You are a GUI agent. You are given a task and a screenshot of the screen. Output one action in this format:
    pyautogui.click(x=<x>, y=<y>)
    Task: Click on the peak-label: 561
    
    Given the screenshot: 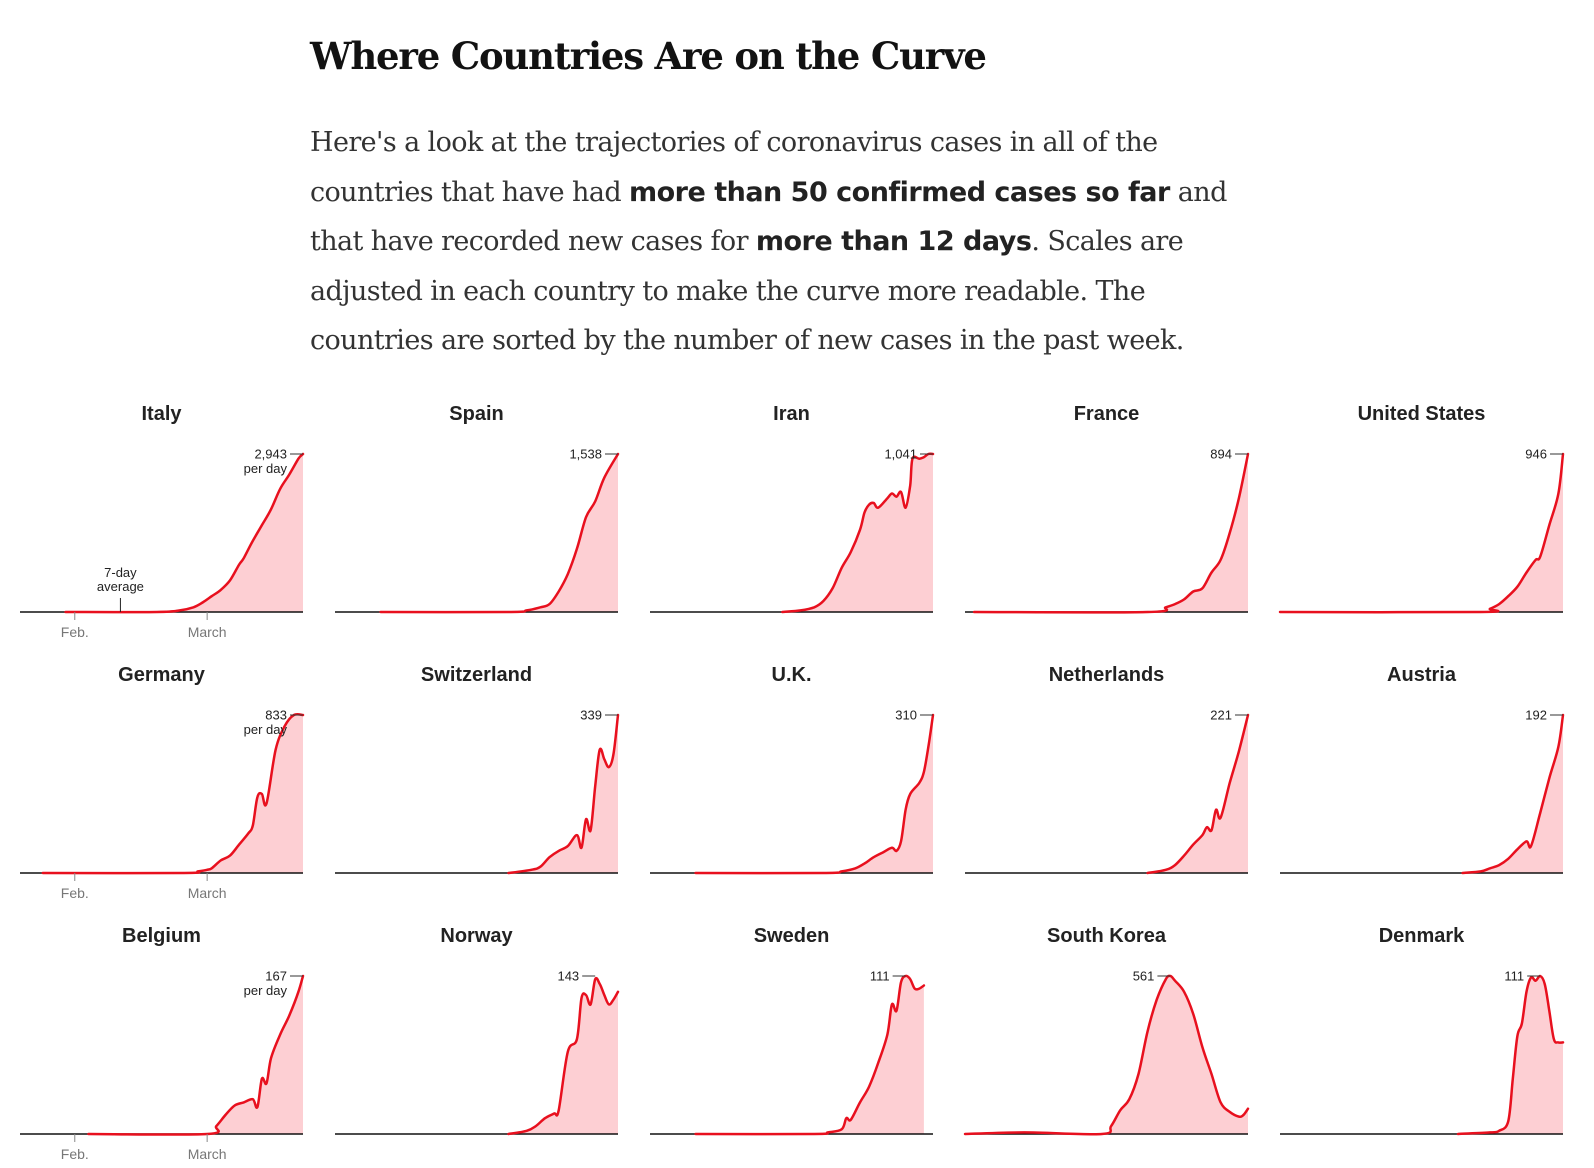 What is the action you would take?
    pyautogui.click(x=1144, y=976)
    